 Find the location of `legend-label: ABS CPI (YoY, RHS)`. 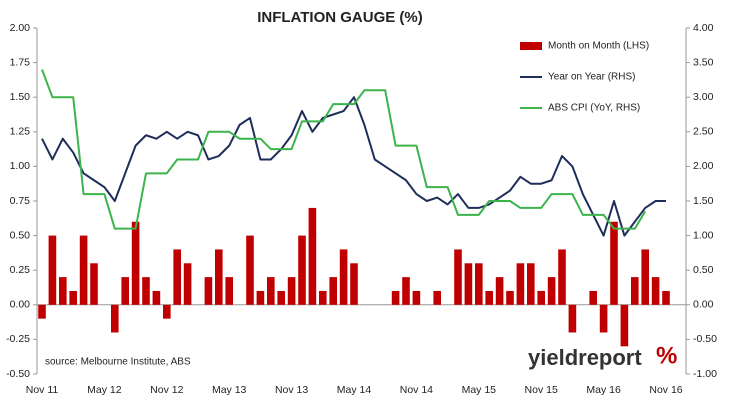

legend-label: ABS CPI (YoY, RHS) is located at coordinates (594, 108).